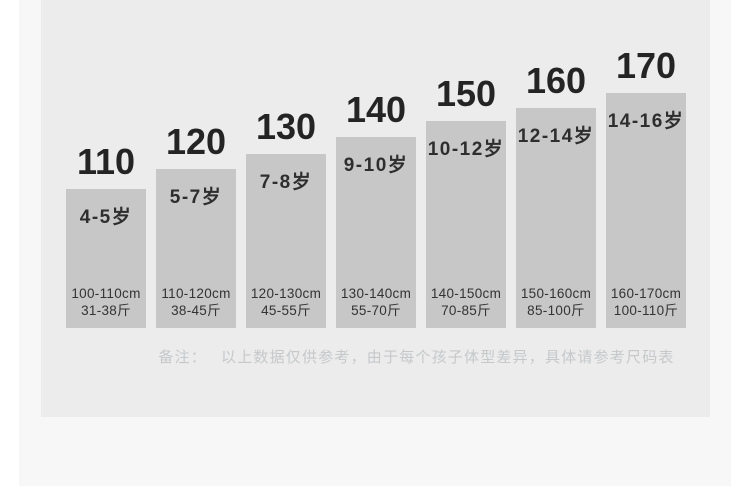 The image size is (750, 489). I want to click on height-weight-label: 120-130cm 45-55斤, so click(286, 302).